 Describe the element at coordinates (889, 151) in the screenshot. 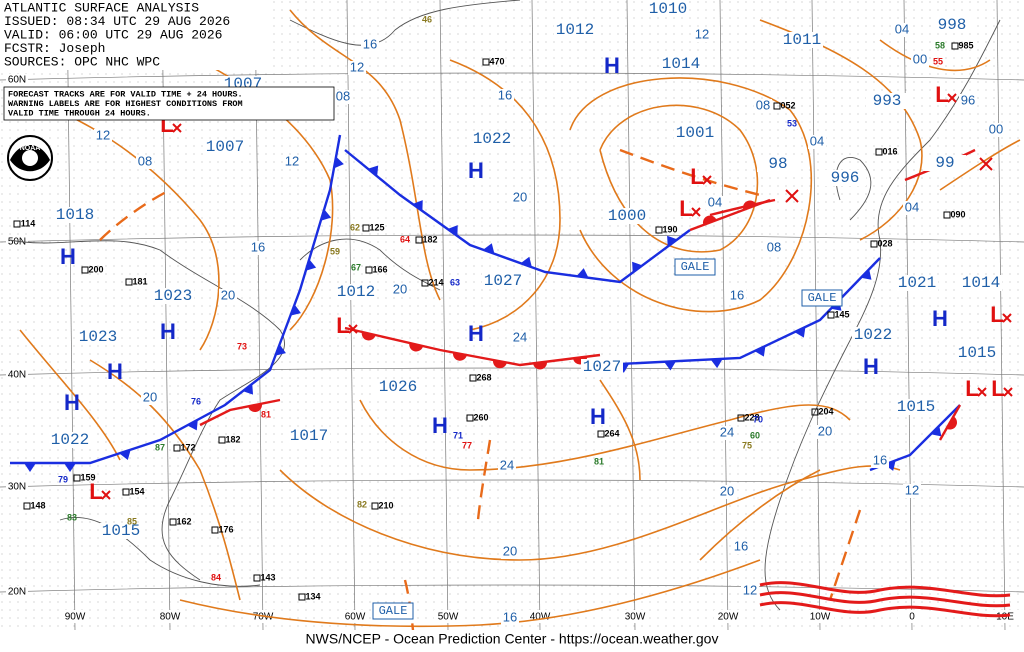

I see `station-value: 016` at that location.